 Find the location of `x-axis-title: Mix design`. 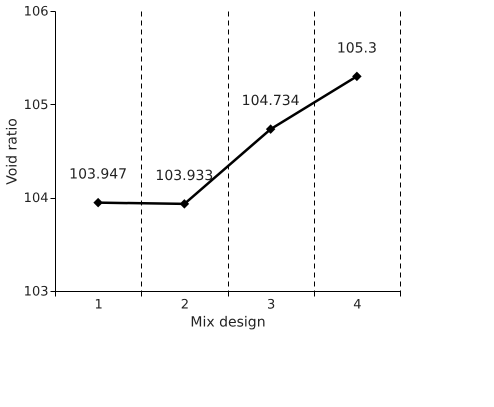

x-axis-title: Mix design is located at coordinates (228, 322).